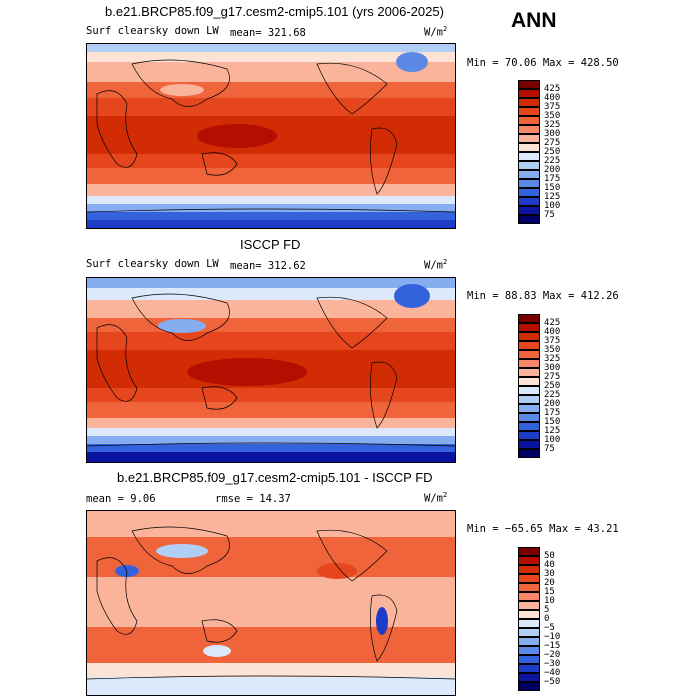 The image size is (700, 700). I want to click on panel3-colorbar: 50 40 30 20 15 10 5 0 −5 −10 −15 −20 −30 −40 −50, so click(548, 619).